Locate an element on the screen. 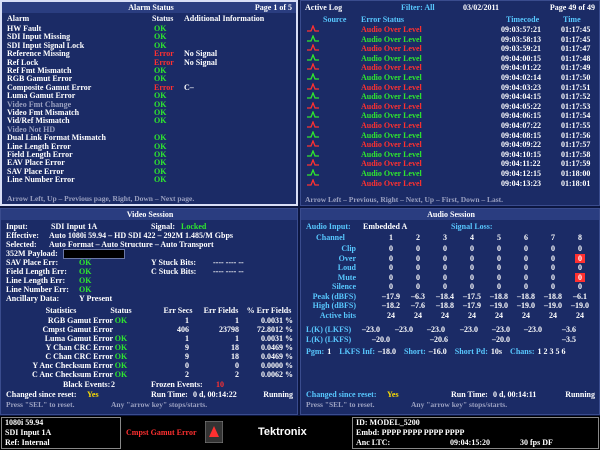 The height and width of the screenshot is (450, 600). field-label: C Stuck Bits: is located at coordinates (174, 271).